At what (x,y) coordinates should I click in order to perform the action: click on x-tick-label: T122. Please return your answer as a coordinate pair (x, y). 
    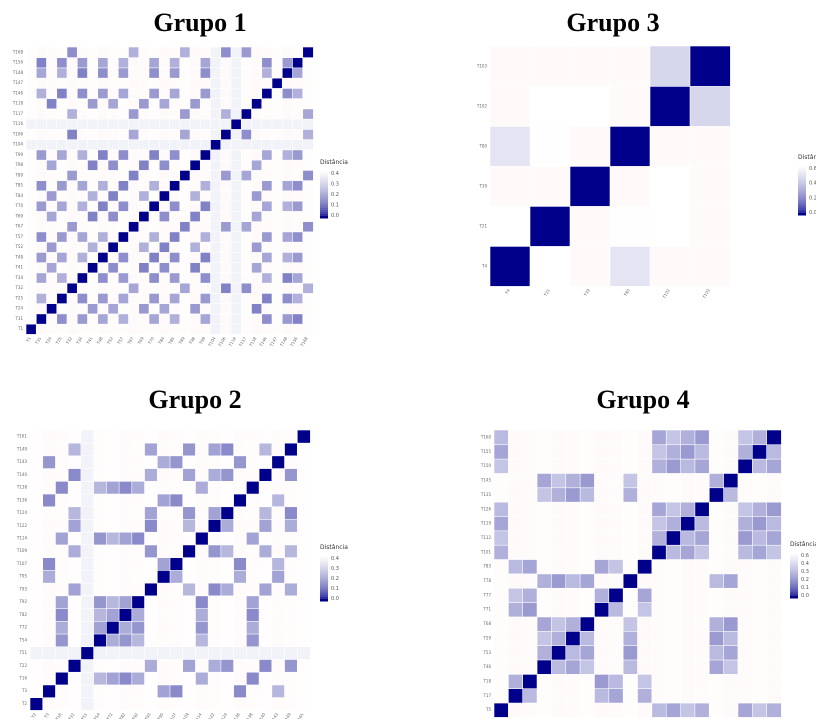
    Looking at the image, I should click on (211, 715).